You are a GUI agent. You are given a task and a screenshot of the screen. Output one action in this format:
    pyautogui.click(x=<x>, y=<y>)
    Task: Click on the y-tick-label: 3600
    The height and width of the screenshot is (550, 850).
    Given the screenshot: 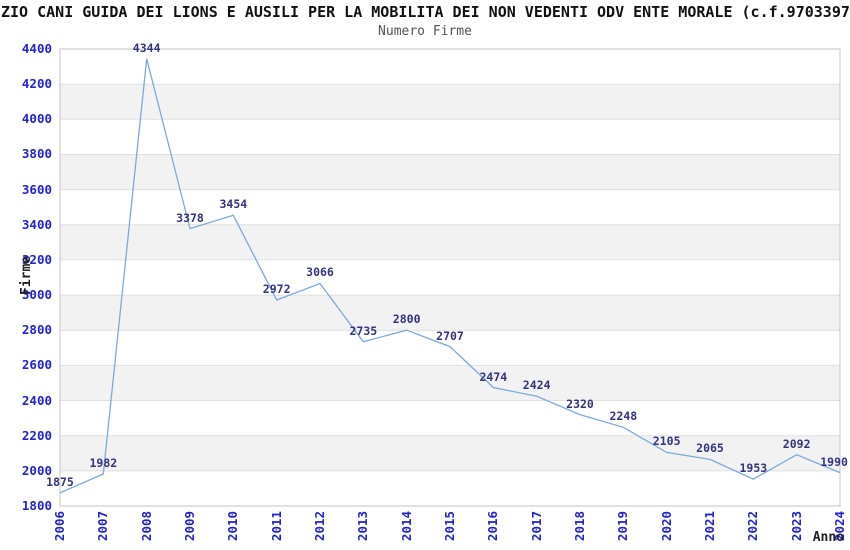 What is the action you would take?
    pyautogui.click(x=36, y=189)
    